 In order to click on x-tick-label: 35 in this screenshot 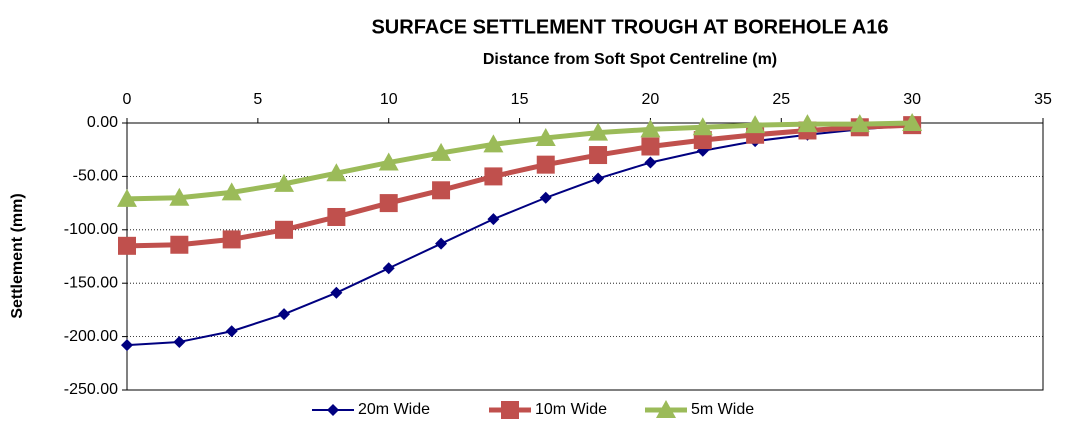, I will do `click(1043, 99)`.